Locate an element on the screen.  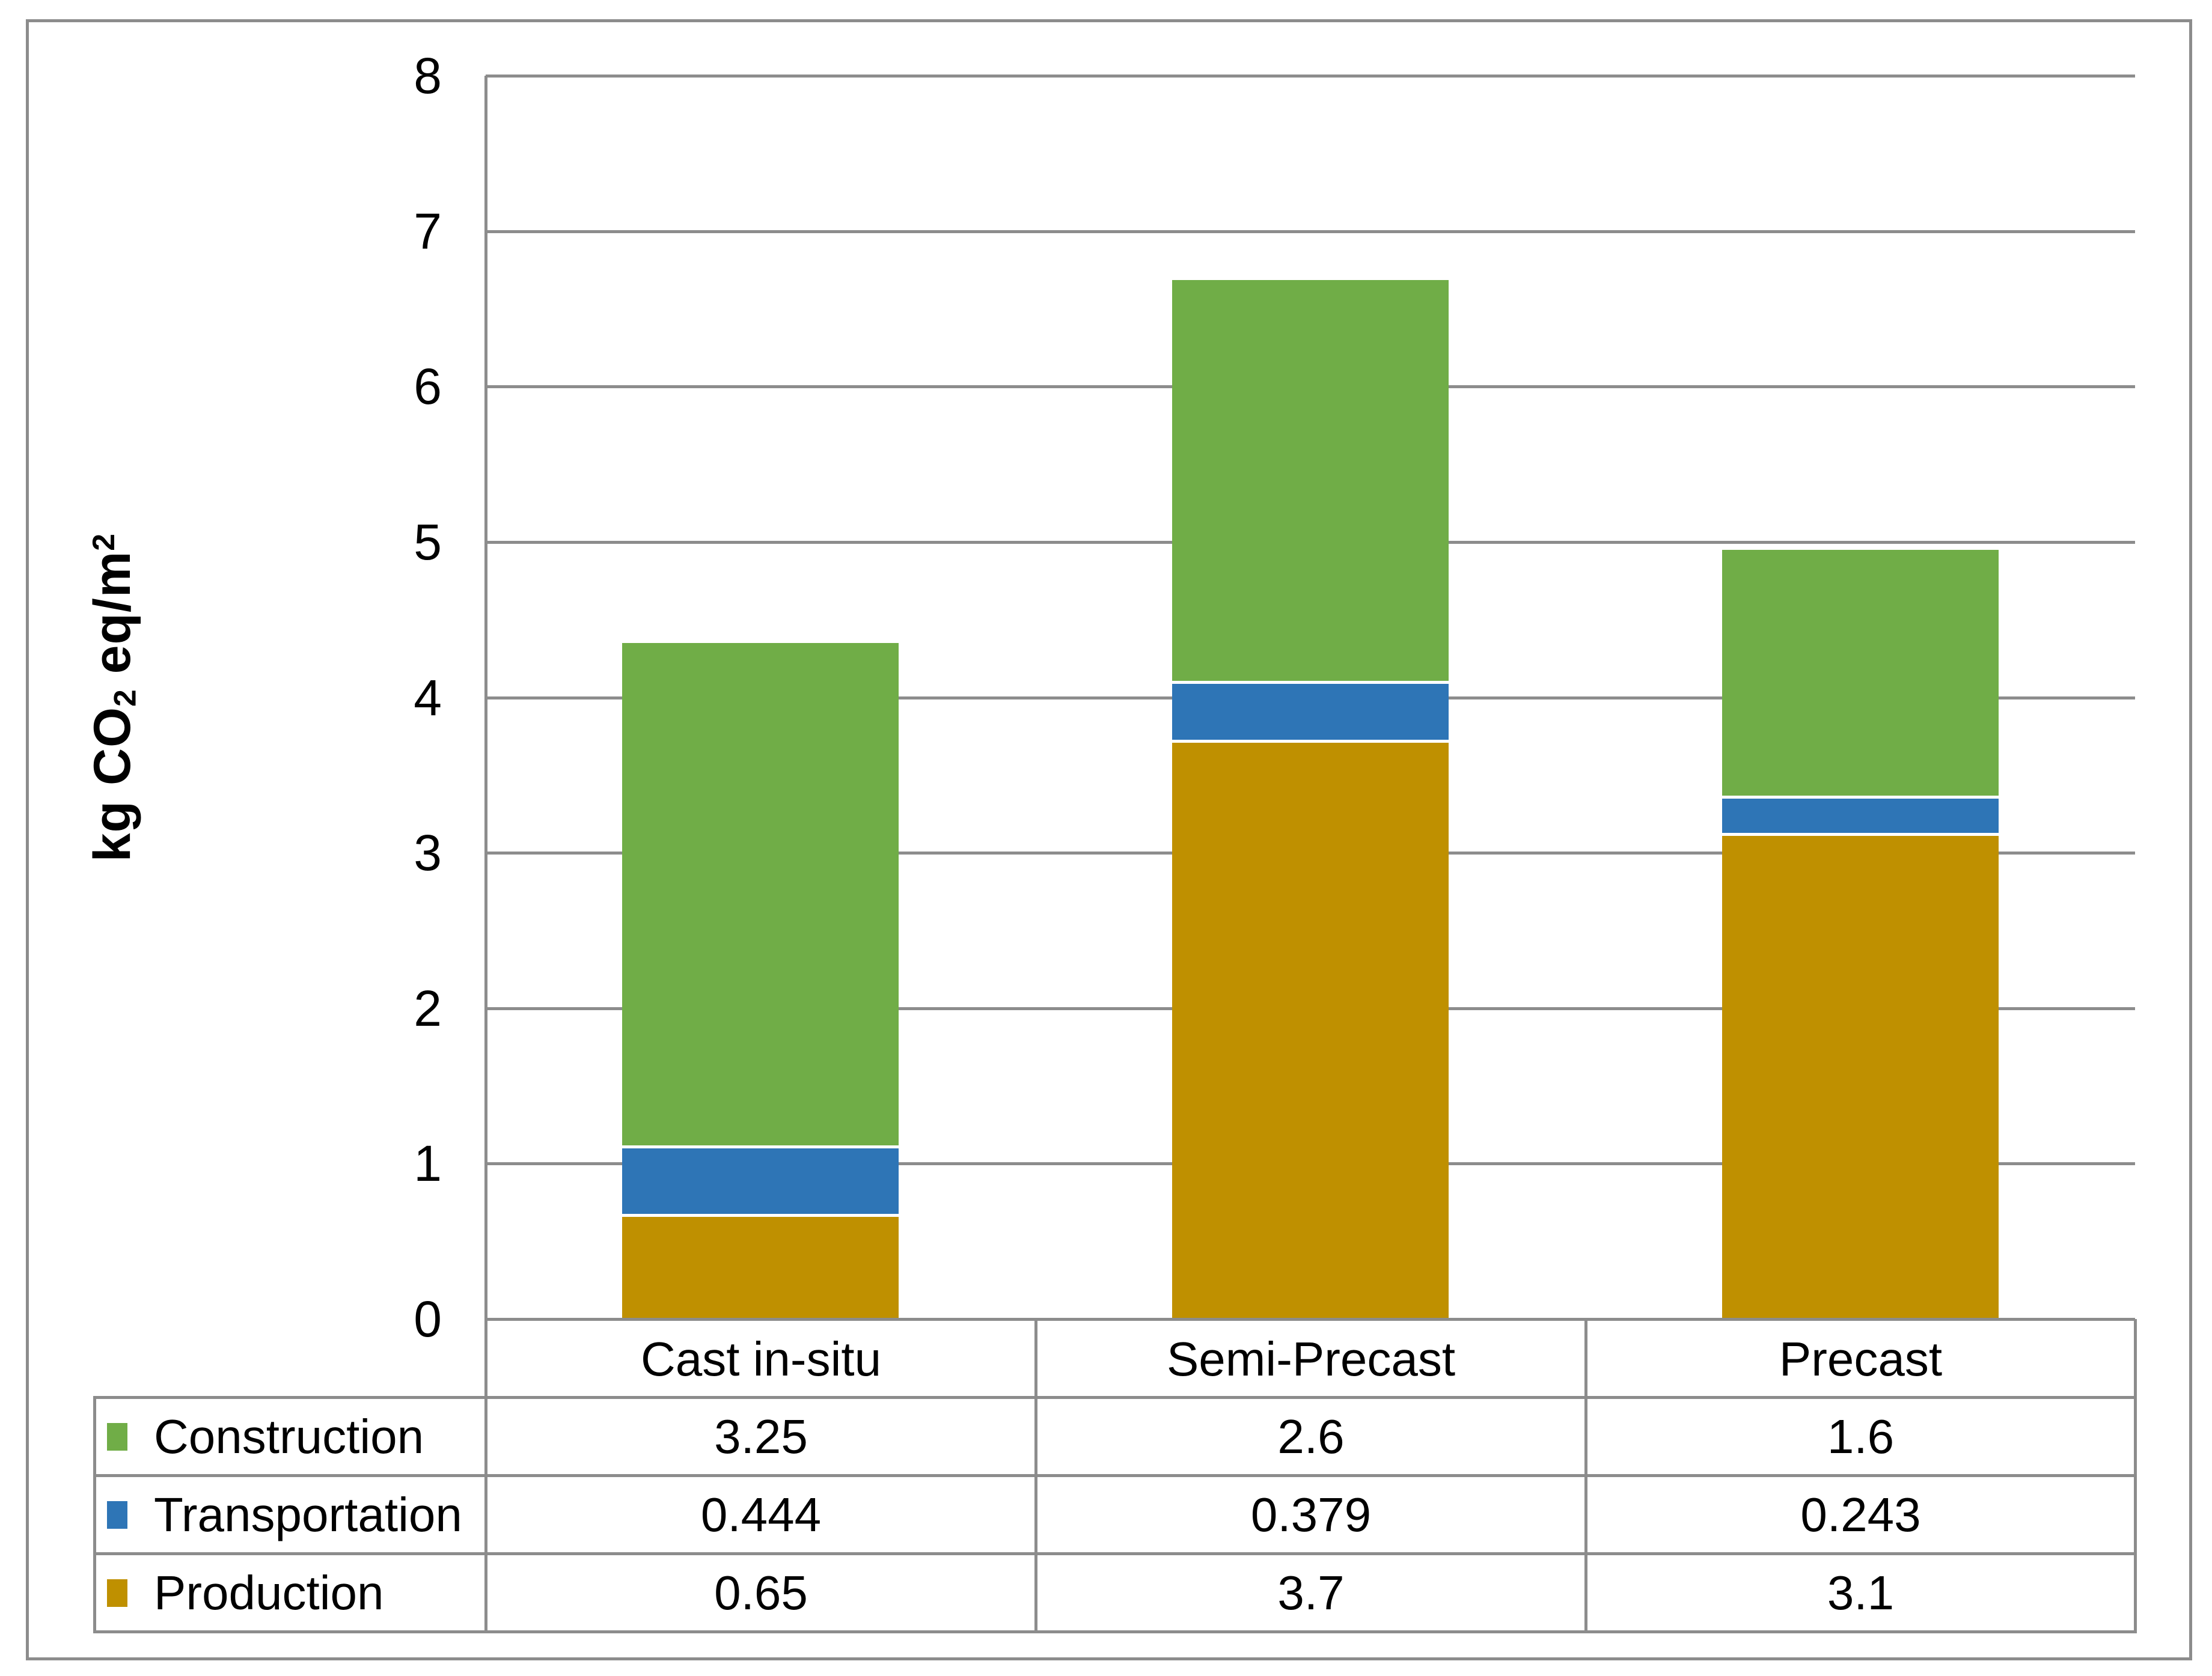
legend-label: Transportation is located at coordinates (308, 1514).